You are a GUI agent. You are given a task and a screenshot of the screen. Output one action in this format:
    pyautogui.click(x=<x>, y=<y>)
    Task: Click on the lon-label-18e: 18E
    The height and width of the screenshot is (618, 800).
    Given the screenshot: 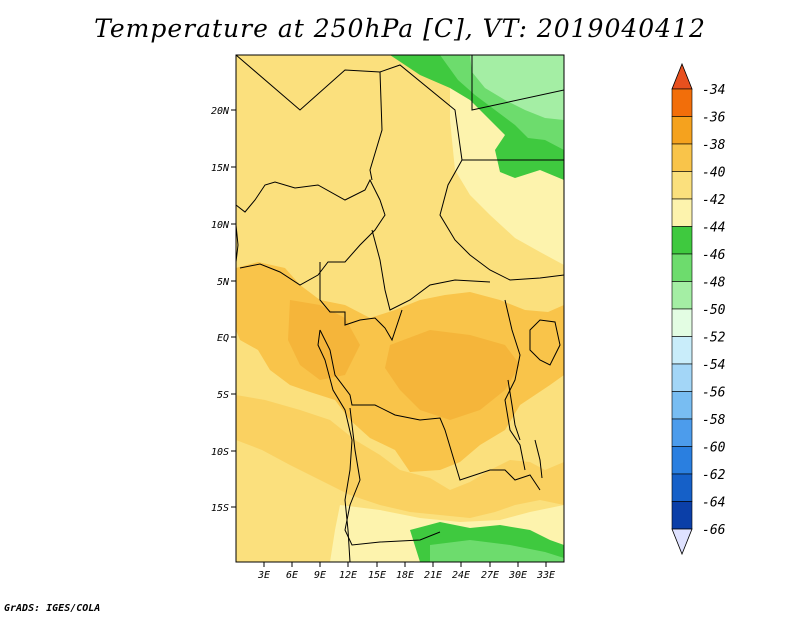 What is the action you would take?
    pyautogui.click(x=405, y=575)
    